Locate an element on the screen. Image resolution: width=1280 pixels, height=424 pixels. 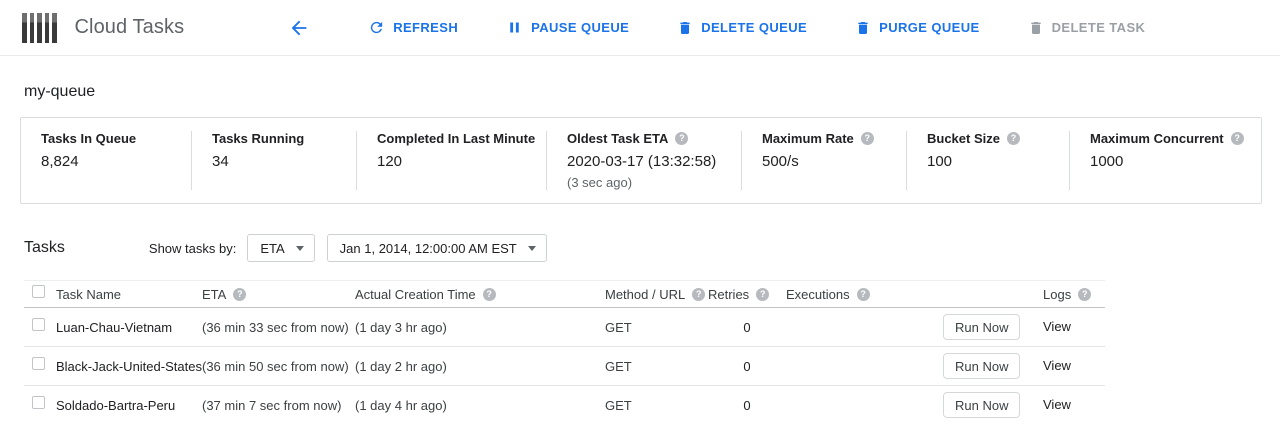
stat-sub-value: (3 sec ago) is located at coordinates (600, 182).